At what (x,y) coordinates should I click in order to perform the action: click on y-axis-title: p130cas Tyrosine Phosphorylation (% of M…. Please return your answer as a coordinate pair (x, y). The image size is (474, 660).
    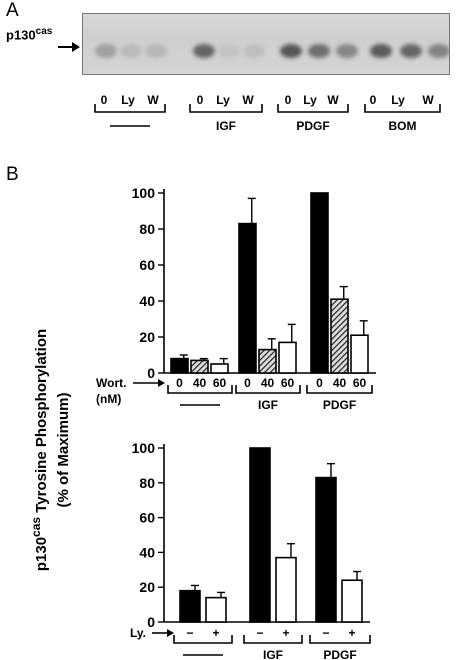
    Looking at the image, I should click on (50, 450).